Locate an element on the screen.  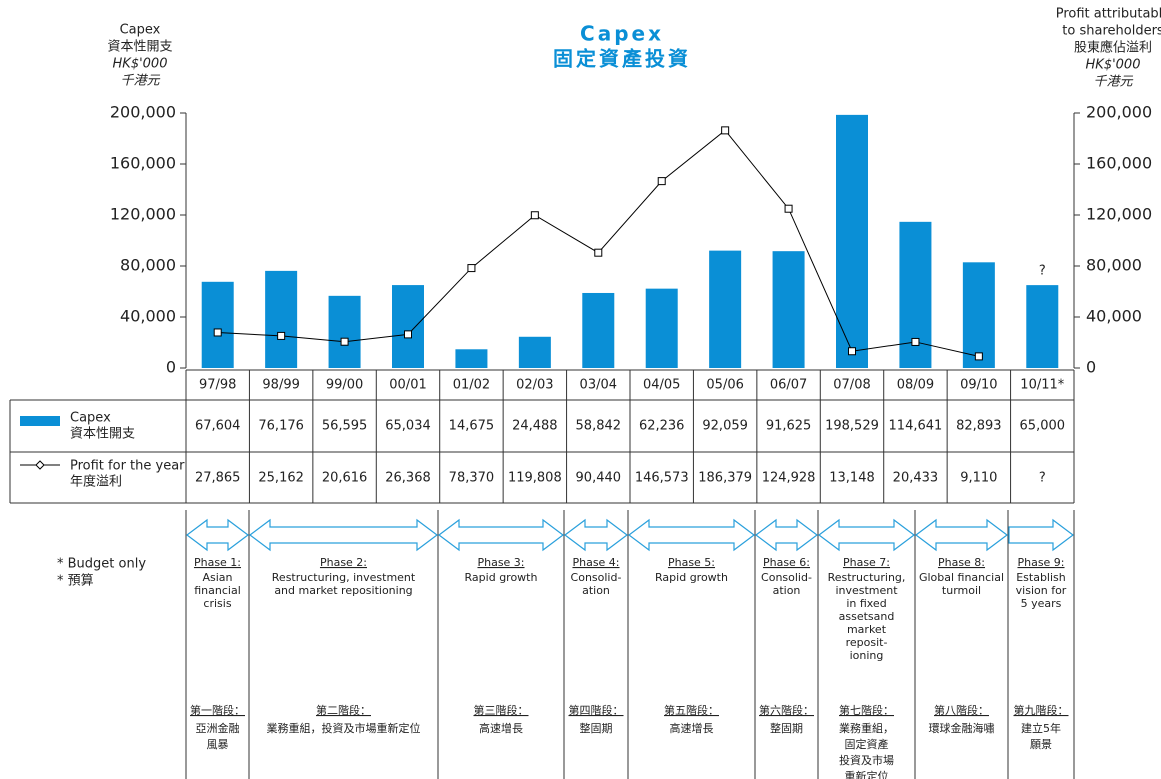
unknown-annotation: ? is located at coordinates (1042, 271).